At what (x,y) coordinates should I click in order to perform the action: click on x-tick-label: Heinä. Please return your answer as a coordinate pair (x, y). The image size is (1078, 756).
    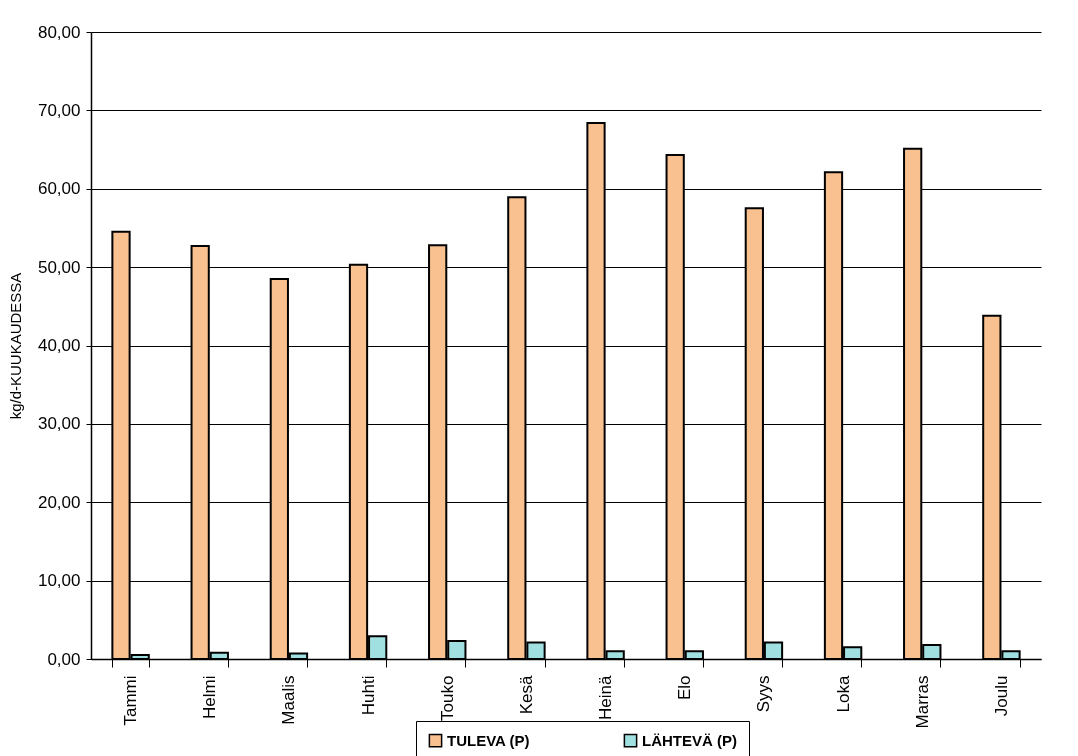
    Looking at the image, I should click on (606, 697).